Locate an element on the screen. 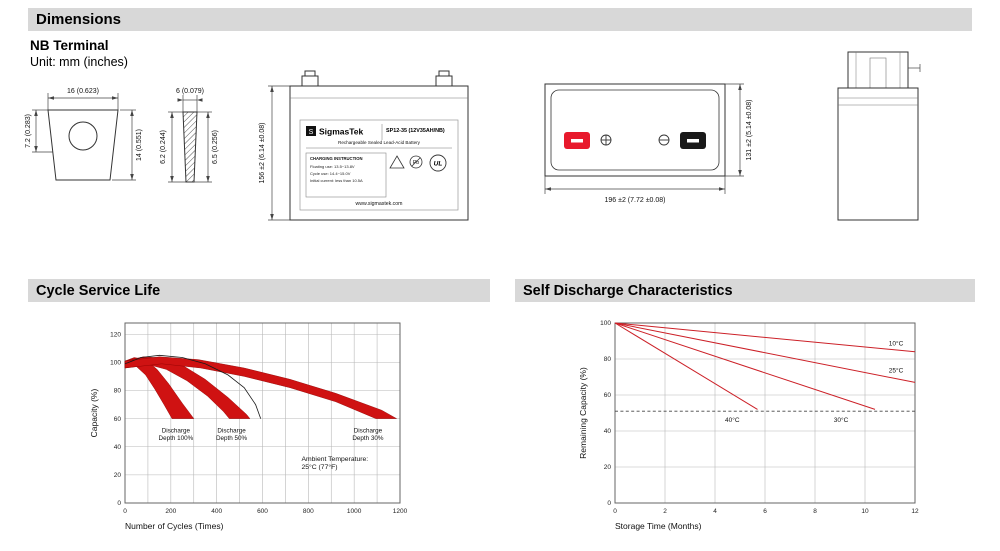 This screenshot has height=551, width=1000. ul-certification-icon: UL is located at coordinates (438, 163).